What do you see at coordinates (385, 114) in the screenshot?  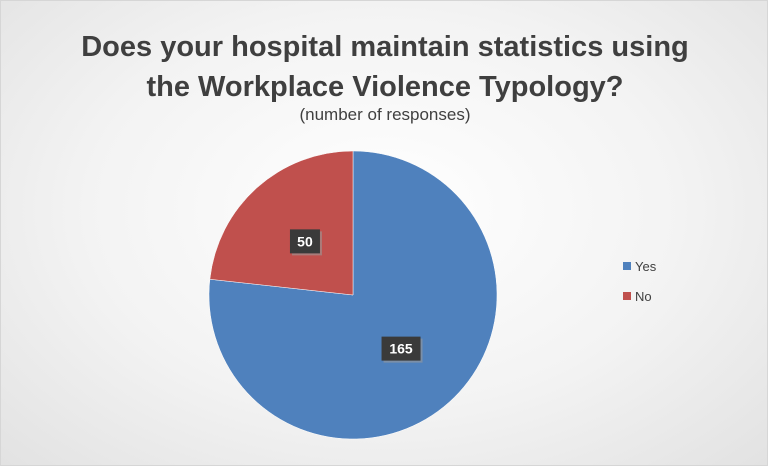 I see `chart-subtitle: (number of responses)` at bounding box center [385, 114].